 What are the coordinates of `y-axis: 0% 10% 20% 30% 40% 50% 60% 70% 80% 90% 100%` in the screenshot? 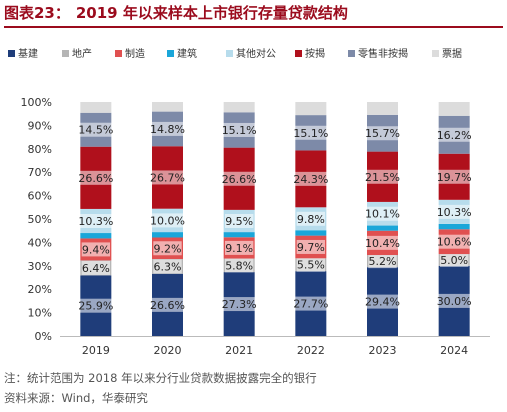 It's located at (36, 219).